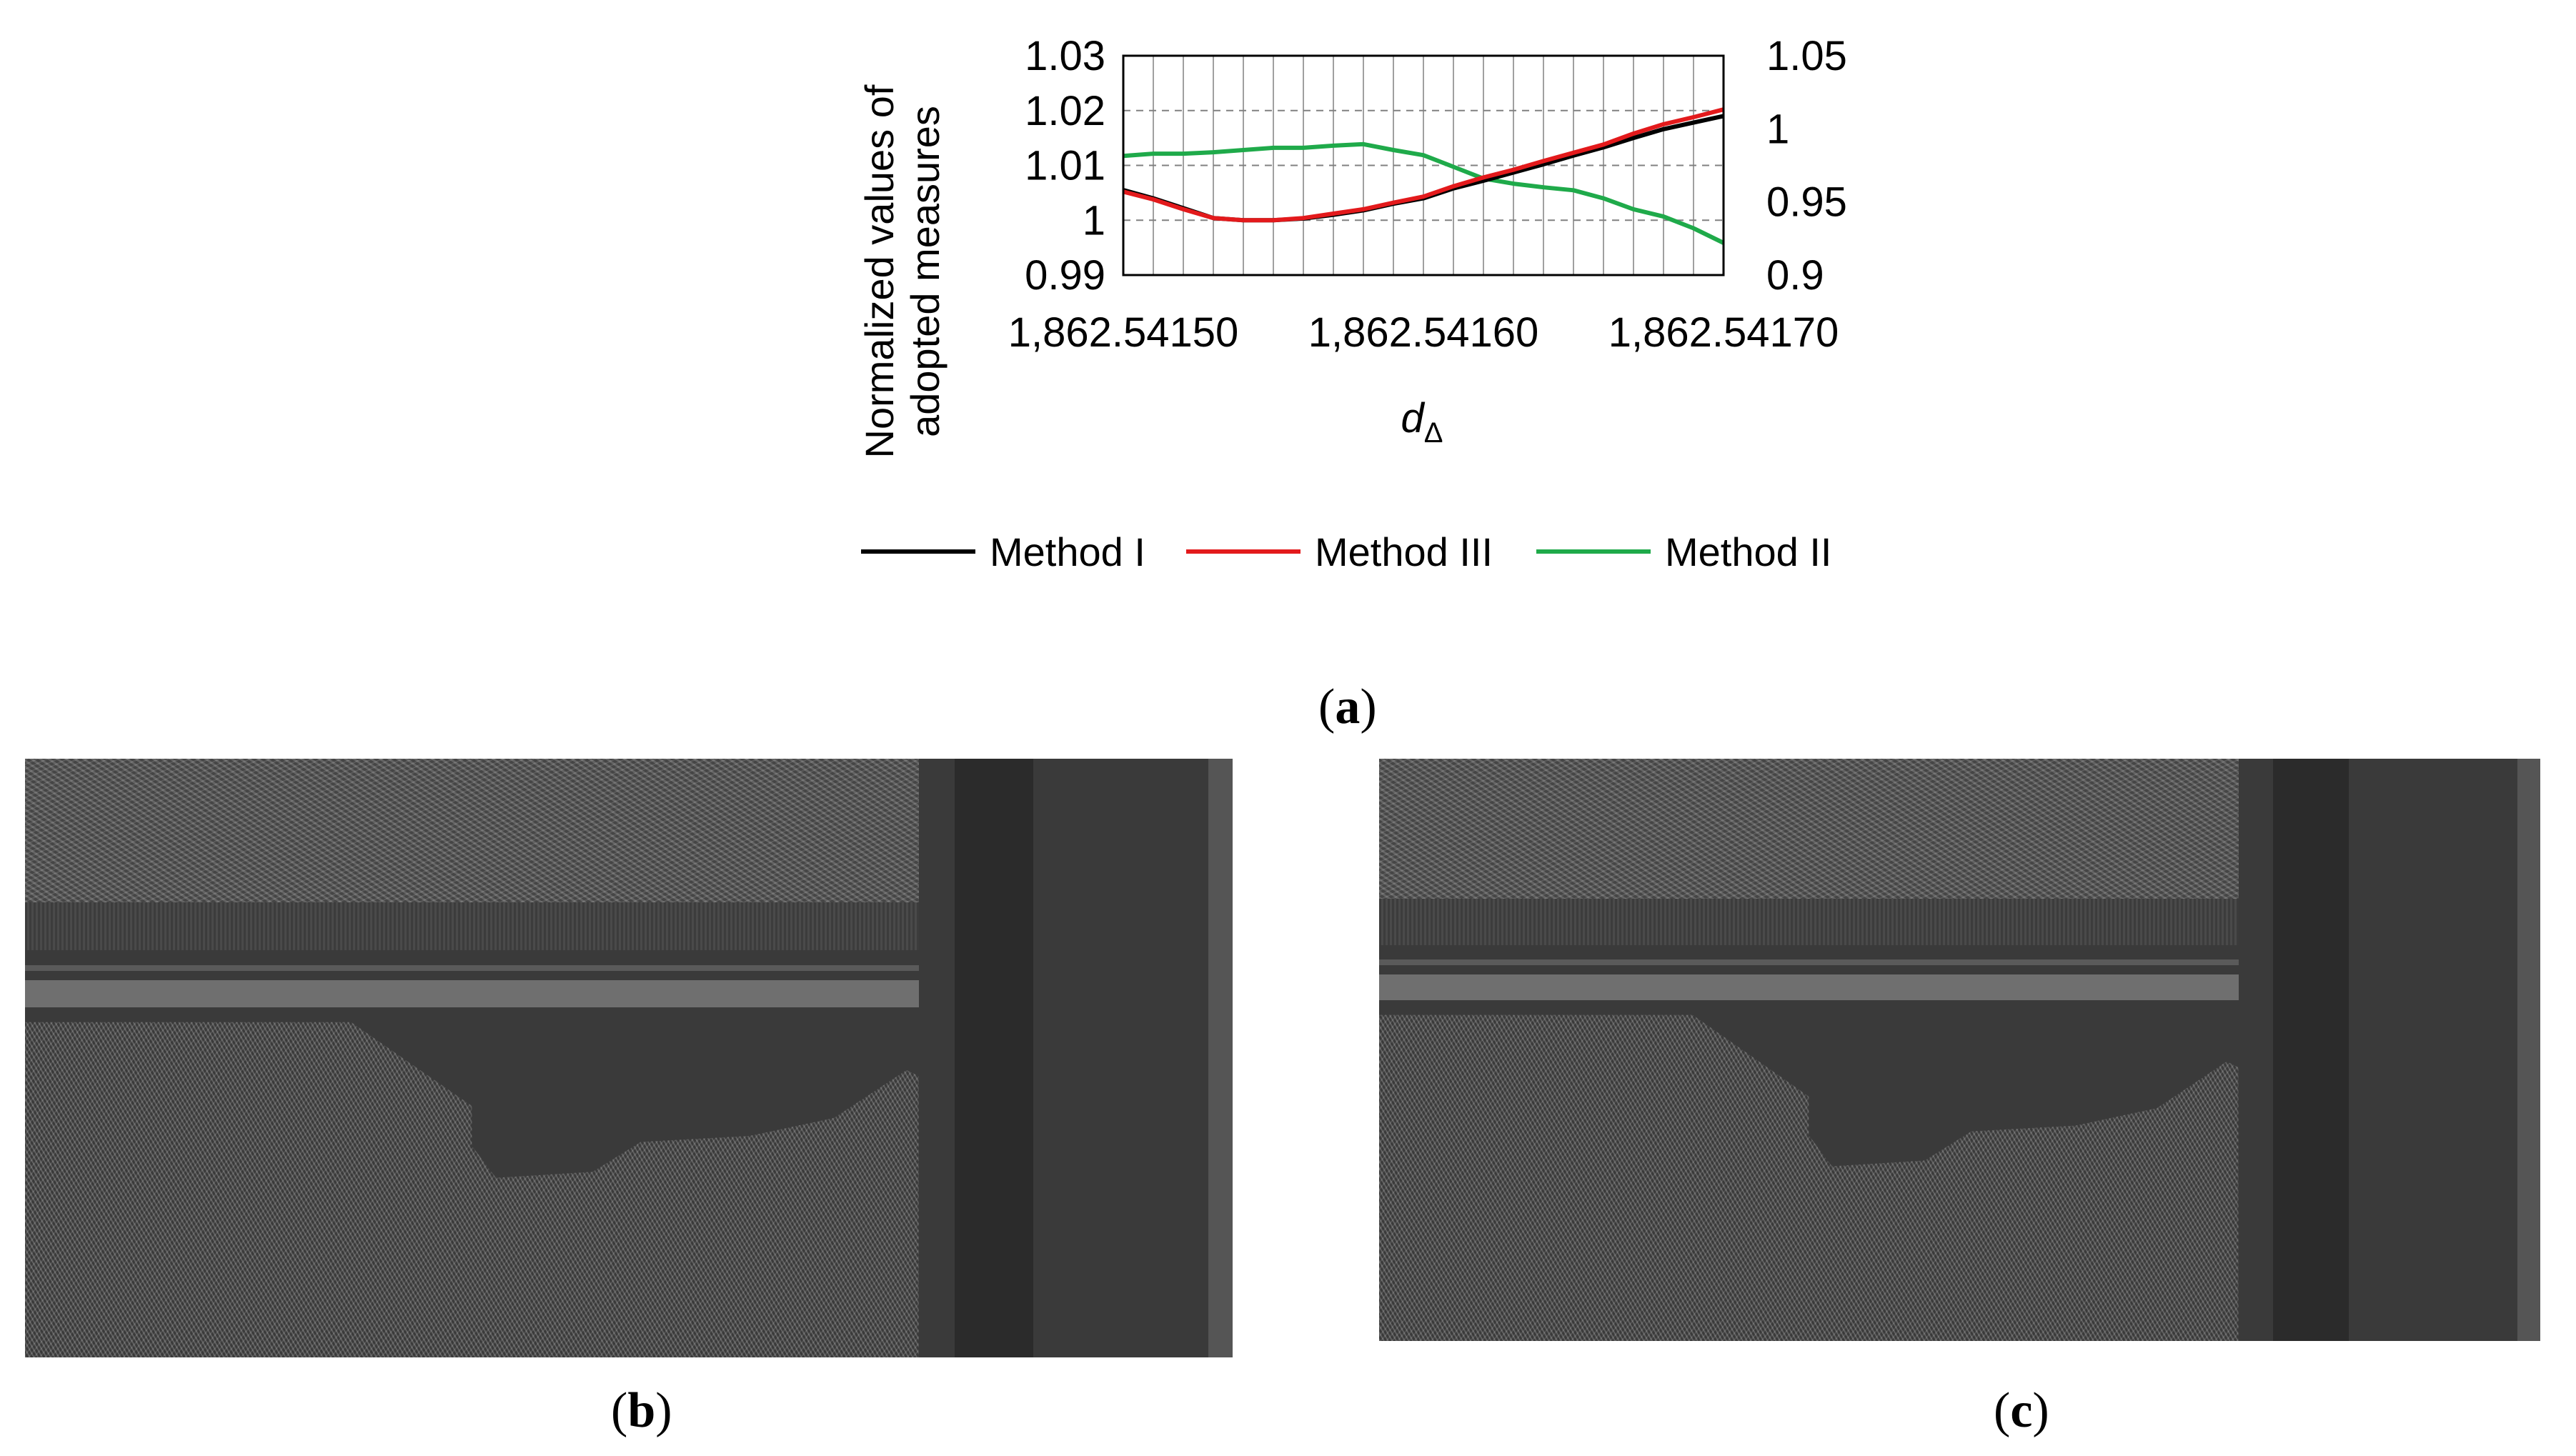  I want to click on panel-letter-a: a, so click(1348, 706).